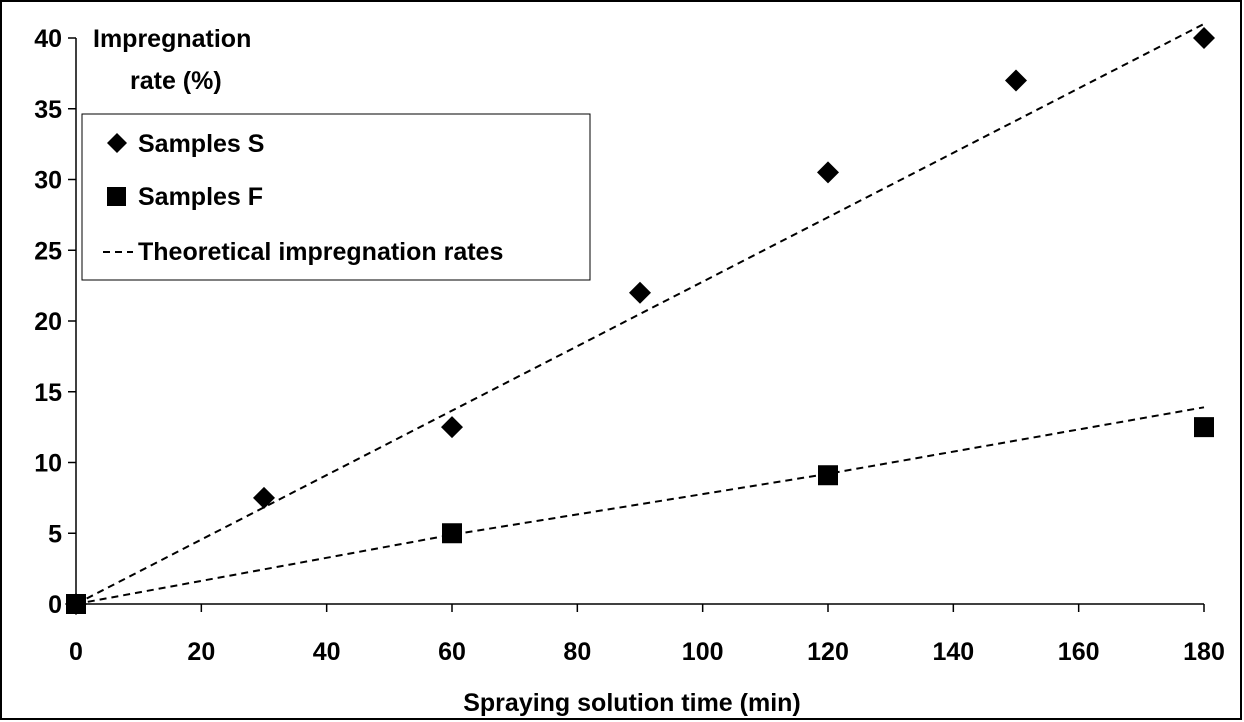  What do you see at coordinates (828, 652) in the screenshot?
I see `x-tick-label: 120` at bounding box center [828, 652].